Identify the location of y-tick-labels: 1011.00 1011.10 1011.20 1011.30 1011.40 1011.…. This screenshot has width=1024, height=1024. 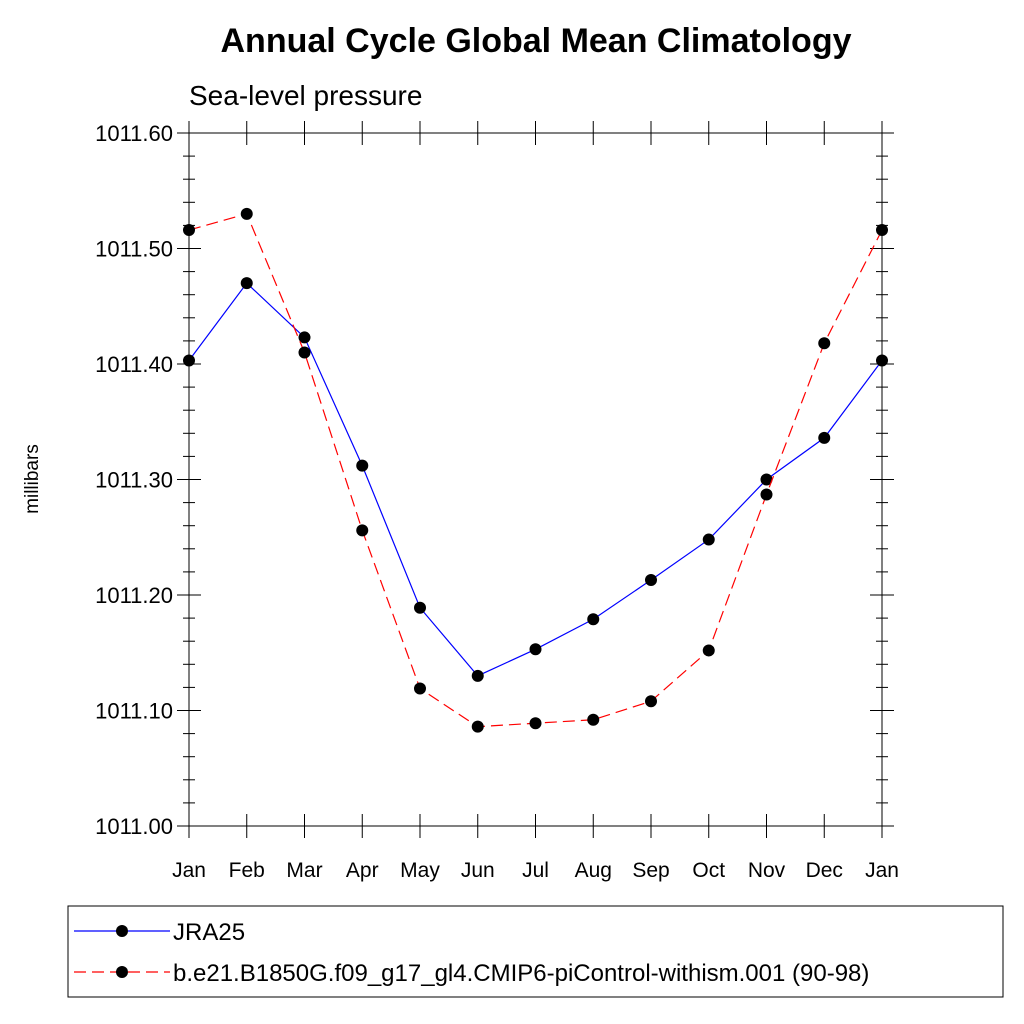
(134, 480).